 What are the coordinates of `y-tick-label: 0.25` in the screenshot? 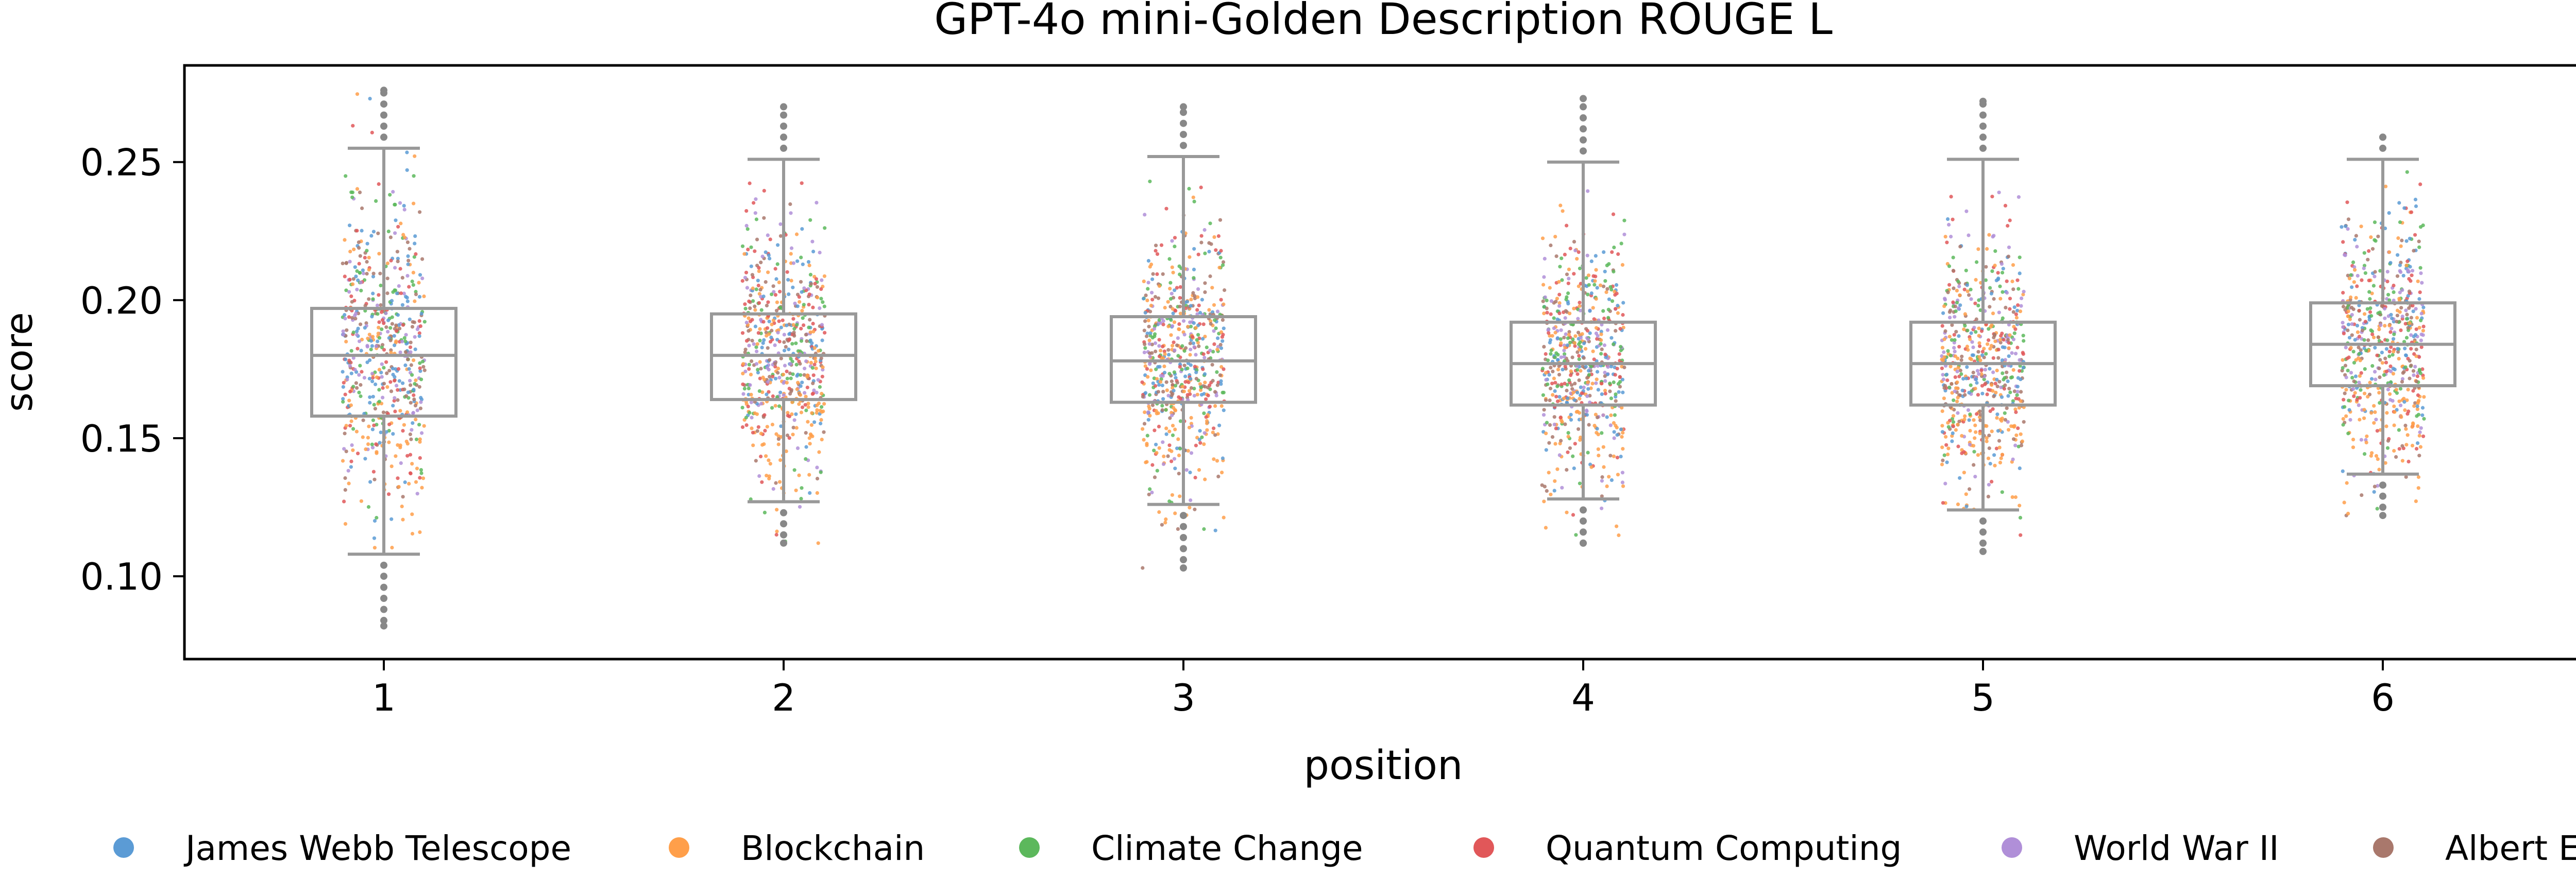 It's located at (121, 163).